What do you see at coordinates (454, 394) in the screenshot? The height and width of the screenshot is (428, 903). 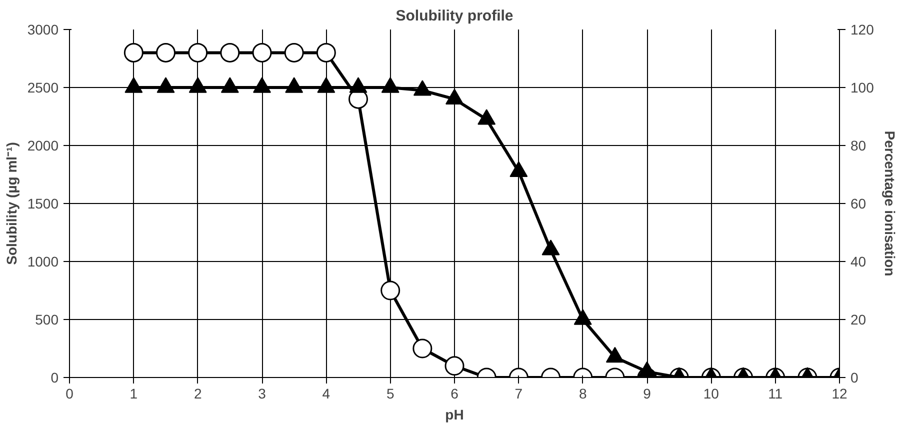 I see `x-tick-label: 6` at bounding box center [454, 394].